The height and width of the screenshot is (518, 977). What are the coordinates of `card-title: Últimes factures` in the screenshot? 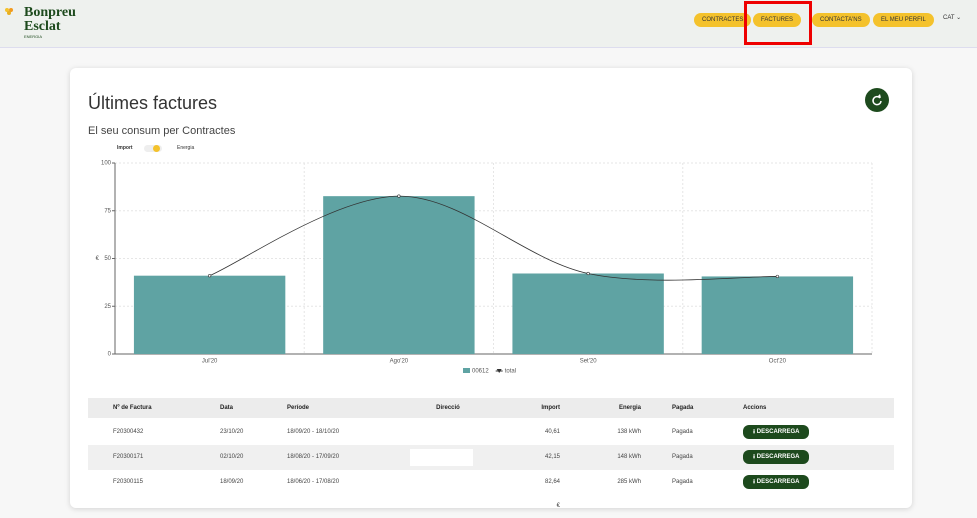 It's located at (153, 103).